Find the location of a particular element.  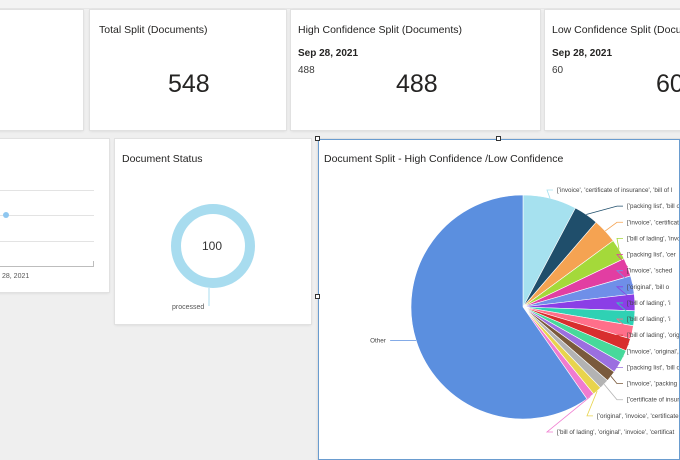

donut-center-value: 100 is located at coordinates (212, 246).